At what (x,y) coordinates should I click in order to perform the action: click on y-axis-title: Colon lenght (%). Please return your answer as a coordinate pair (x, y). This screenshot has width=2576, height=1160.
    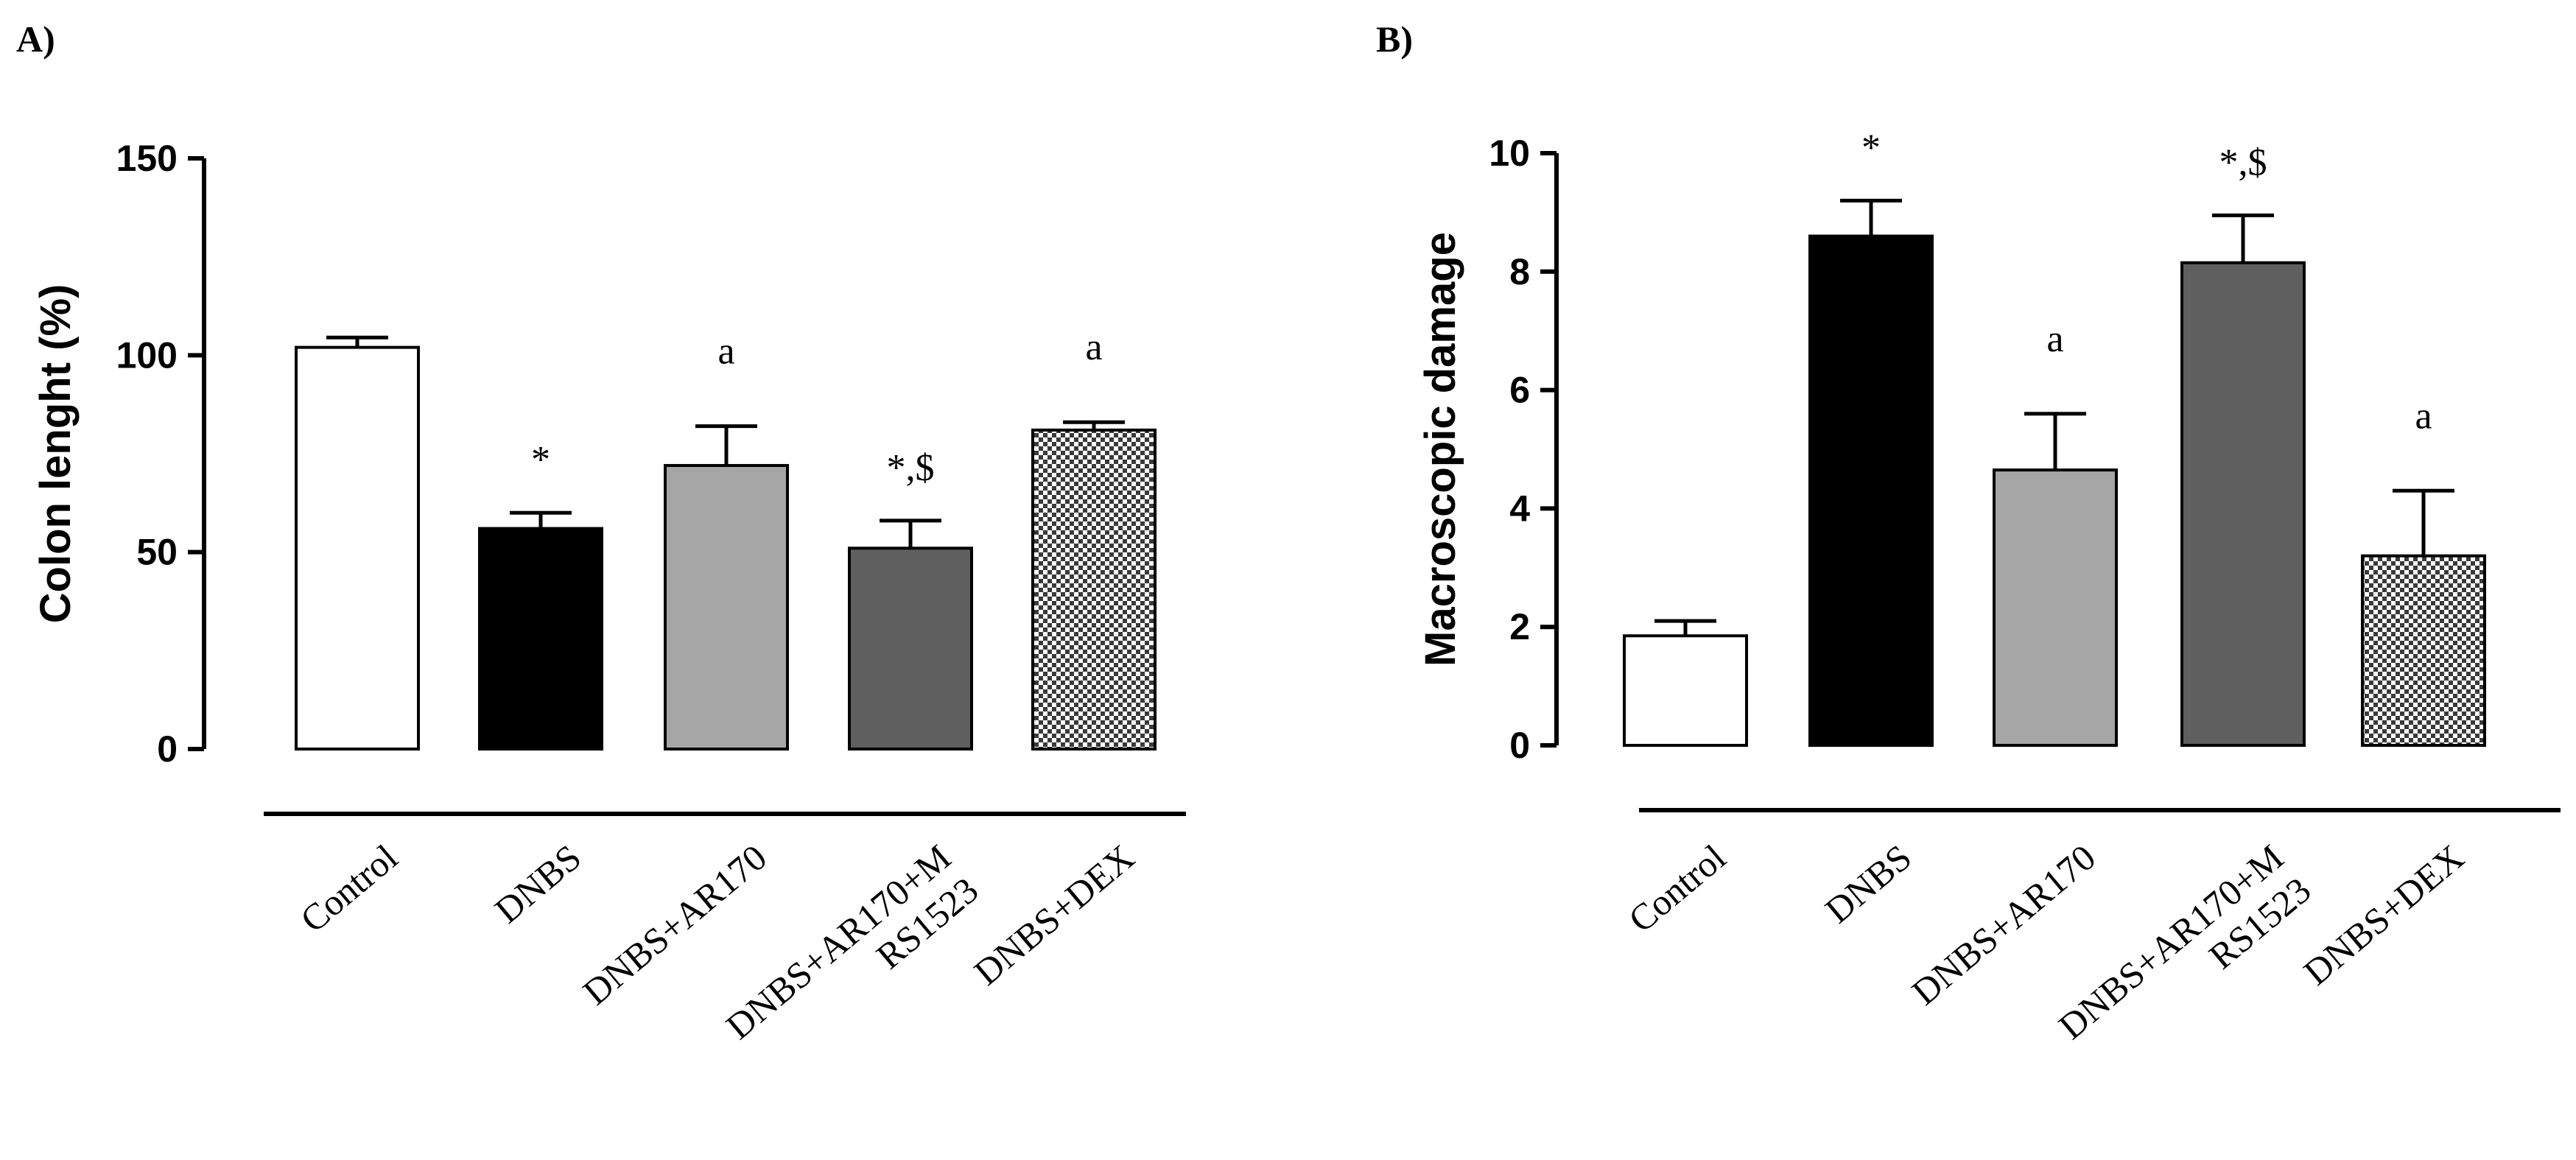
    Looking at the image, I should click on (56, 454).